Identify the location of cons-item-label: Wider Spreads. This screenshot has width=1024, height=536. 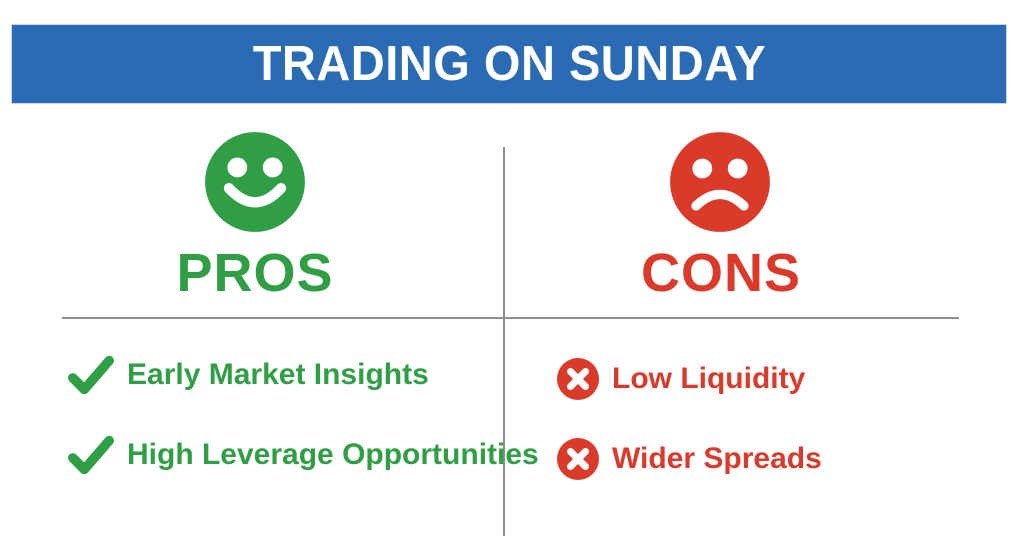
(717, 458).